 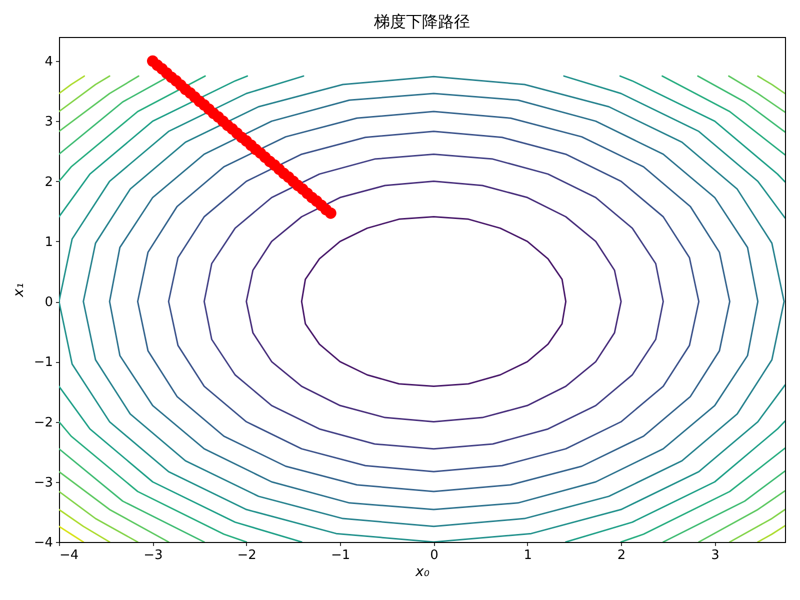 What do you see at coordinates (48, 242) in the screenshot?
I see `y-tick-label: 1` at bounding box center [48, 242].